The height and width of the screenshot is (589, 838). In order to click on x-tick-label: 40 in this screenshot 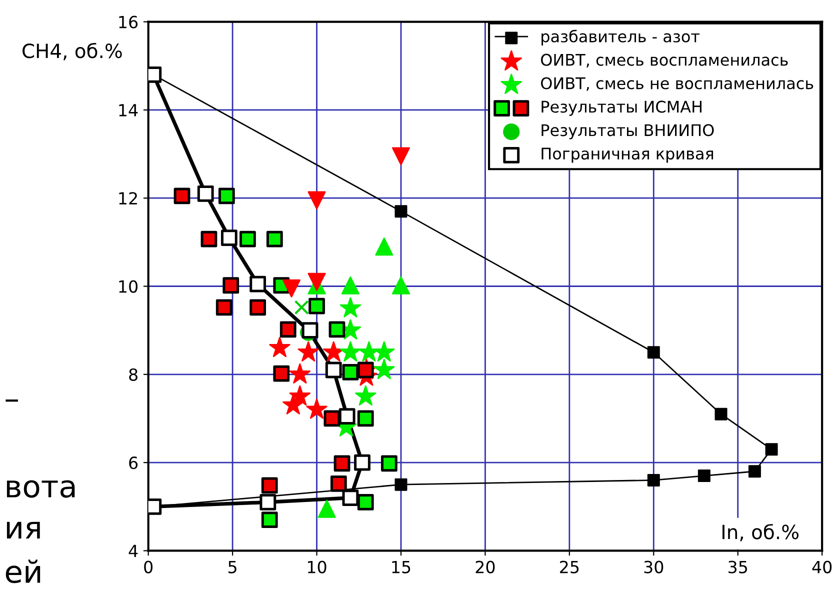, I will do `click(822, 567)`.